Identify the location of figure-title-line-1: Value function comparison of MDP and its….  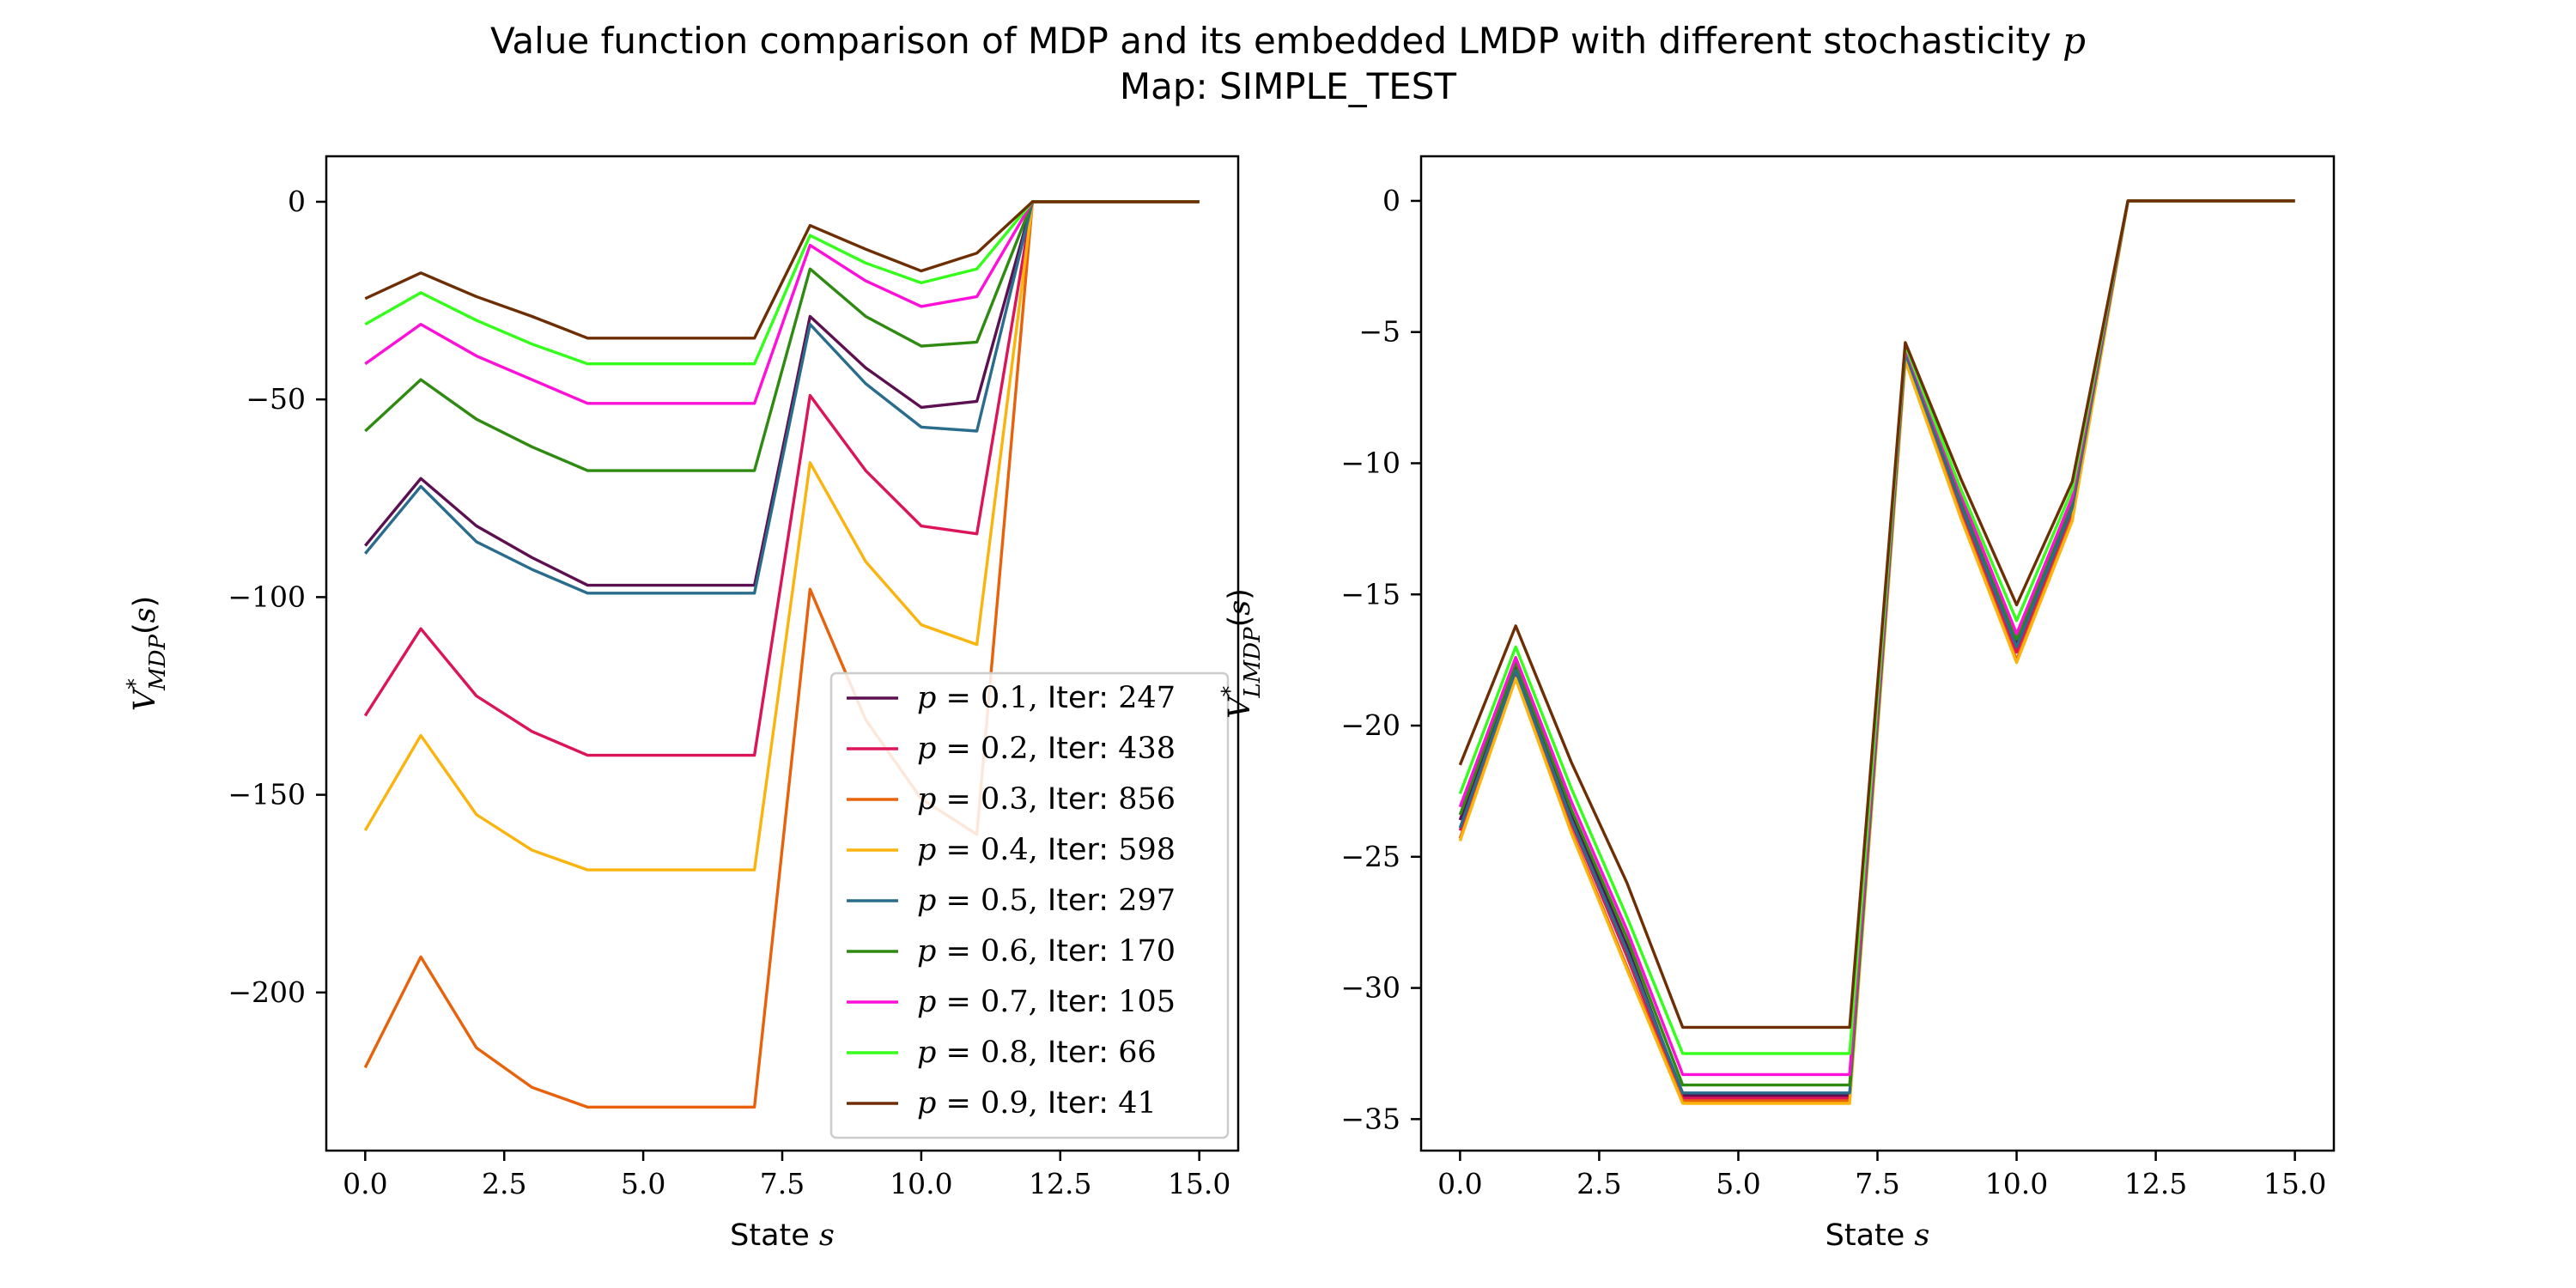
(1288, 41).